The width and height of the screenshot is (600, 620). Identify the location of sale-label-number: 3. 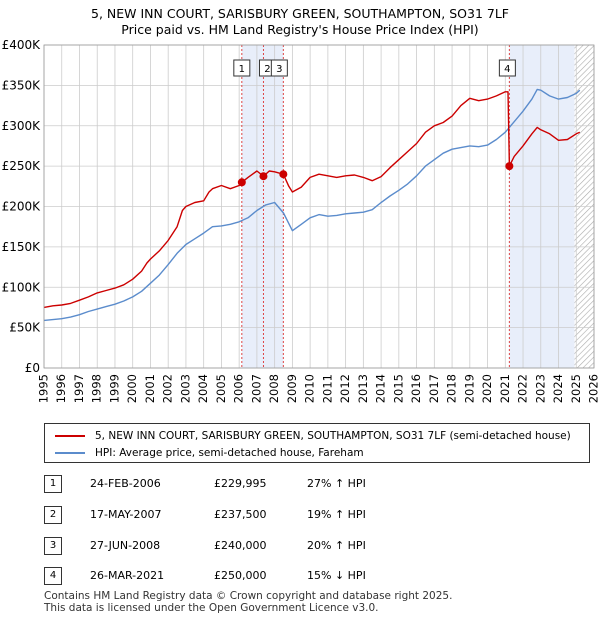
(279, 69).